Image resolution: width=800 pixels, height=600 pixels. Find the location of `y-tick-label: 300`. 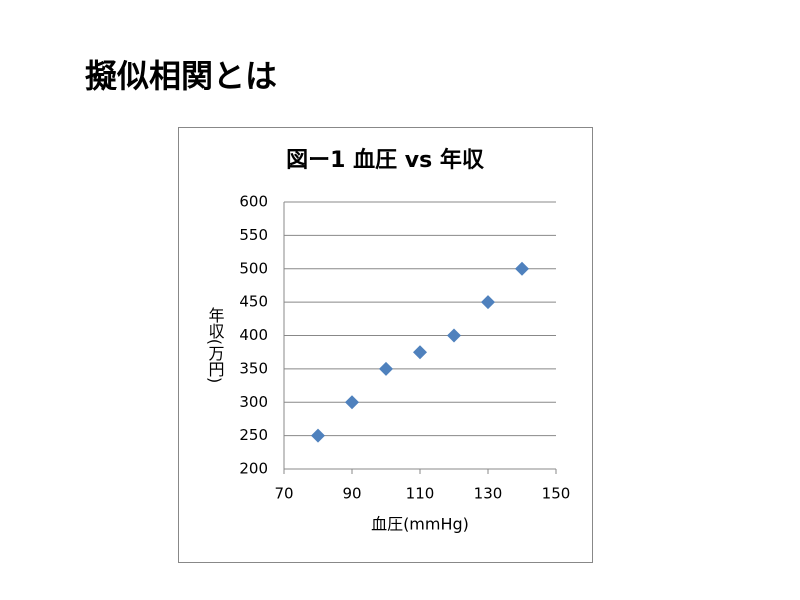

y-tick-label: 300 is located at coordinates (253, 402).